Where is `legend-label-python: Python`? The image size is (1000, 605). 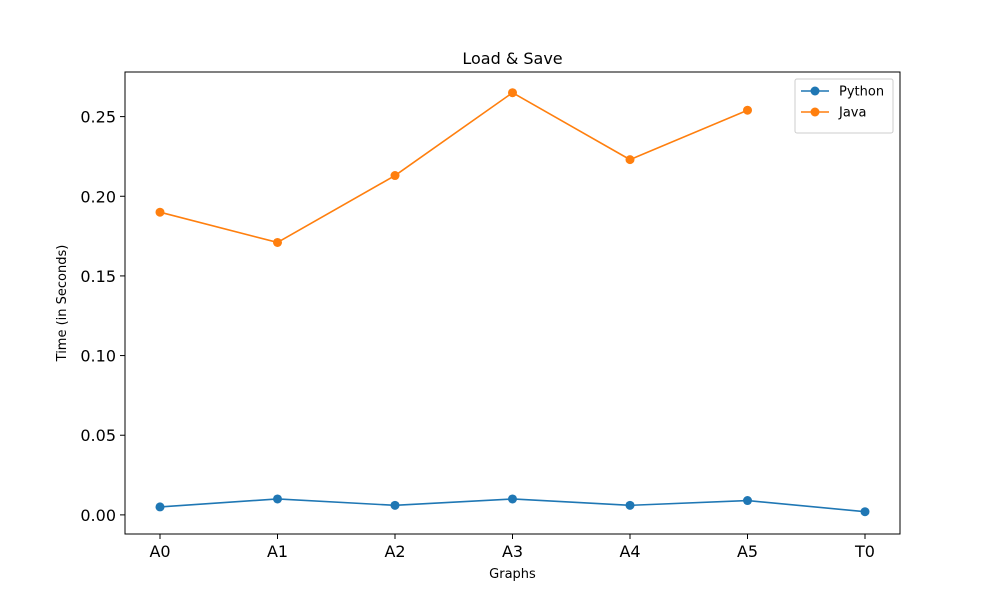
legend-label-python: Python is located at coordinates (861, 92).